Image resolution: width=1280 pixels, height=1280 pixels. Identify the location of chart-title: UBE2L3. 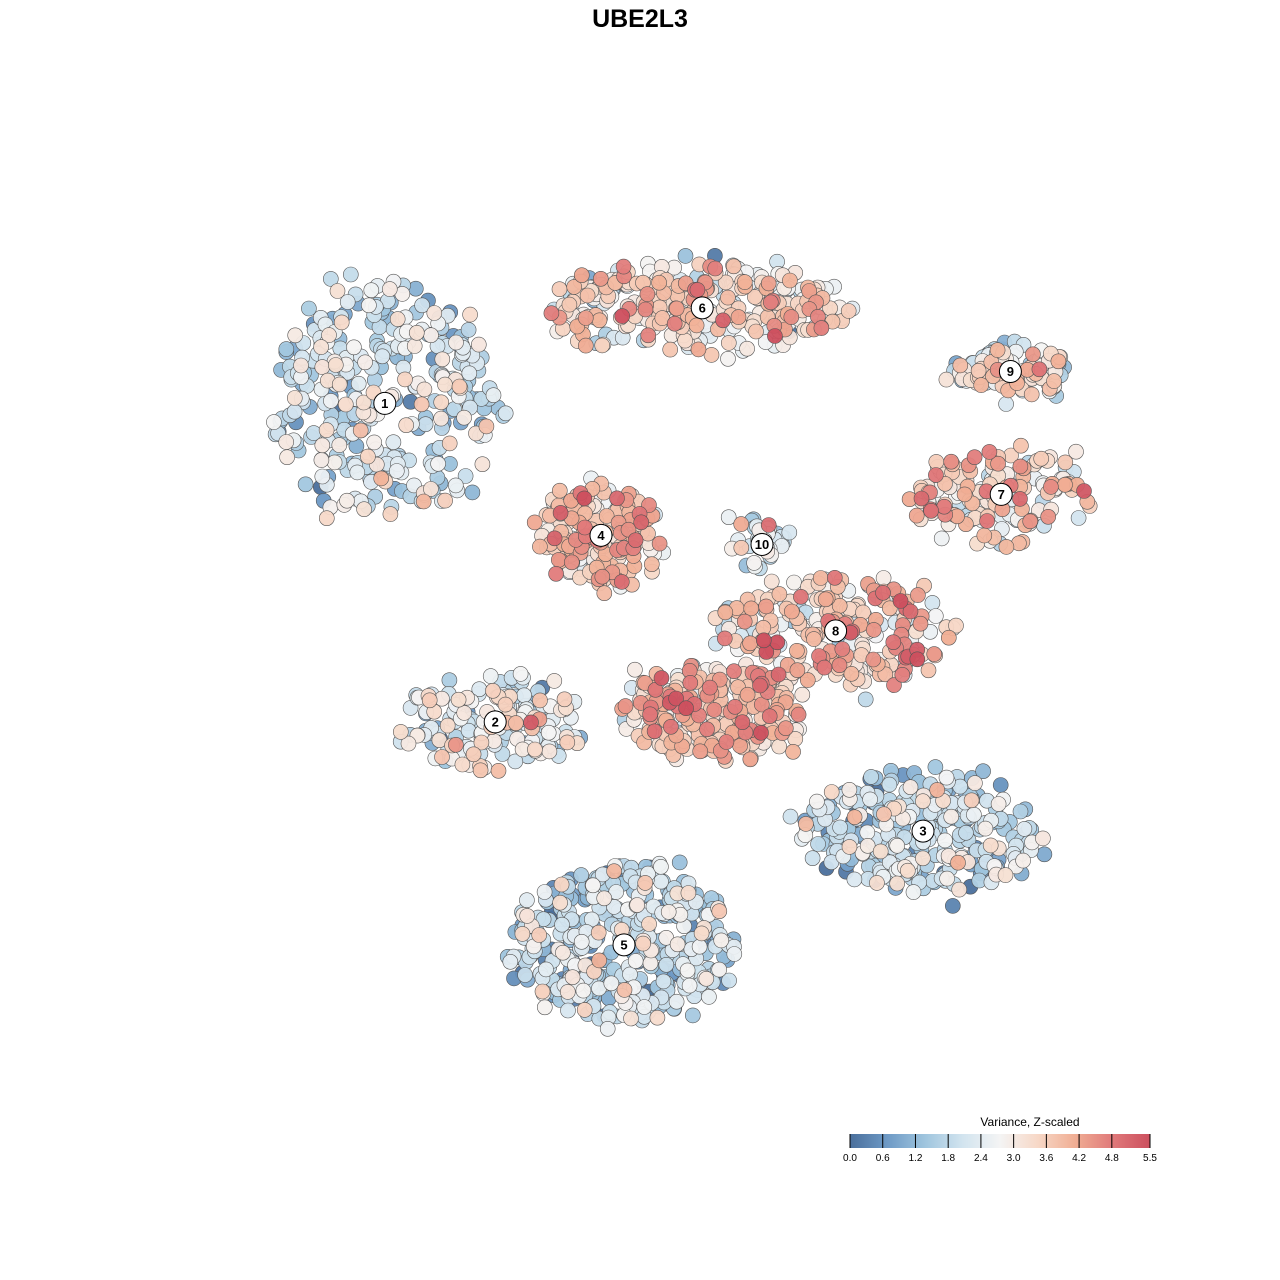
(640, 19).